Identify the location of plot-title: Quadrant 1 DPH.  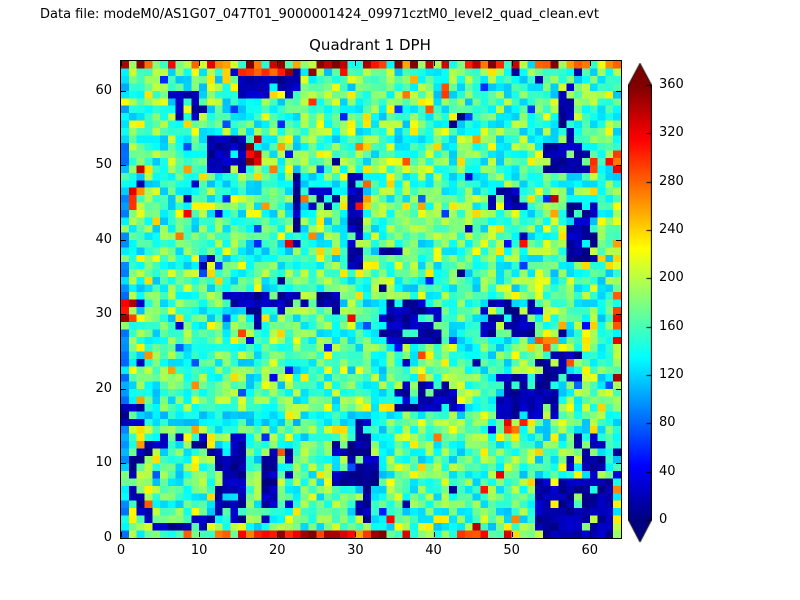
(370, 45).